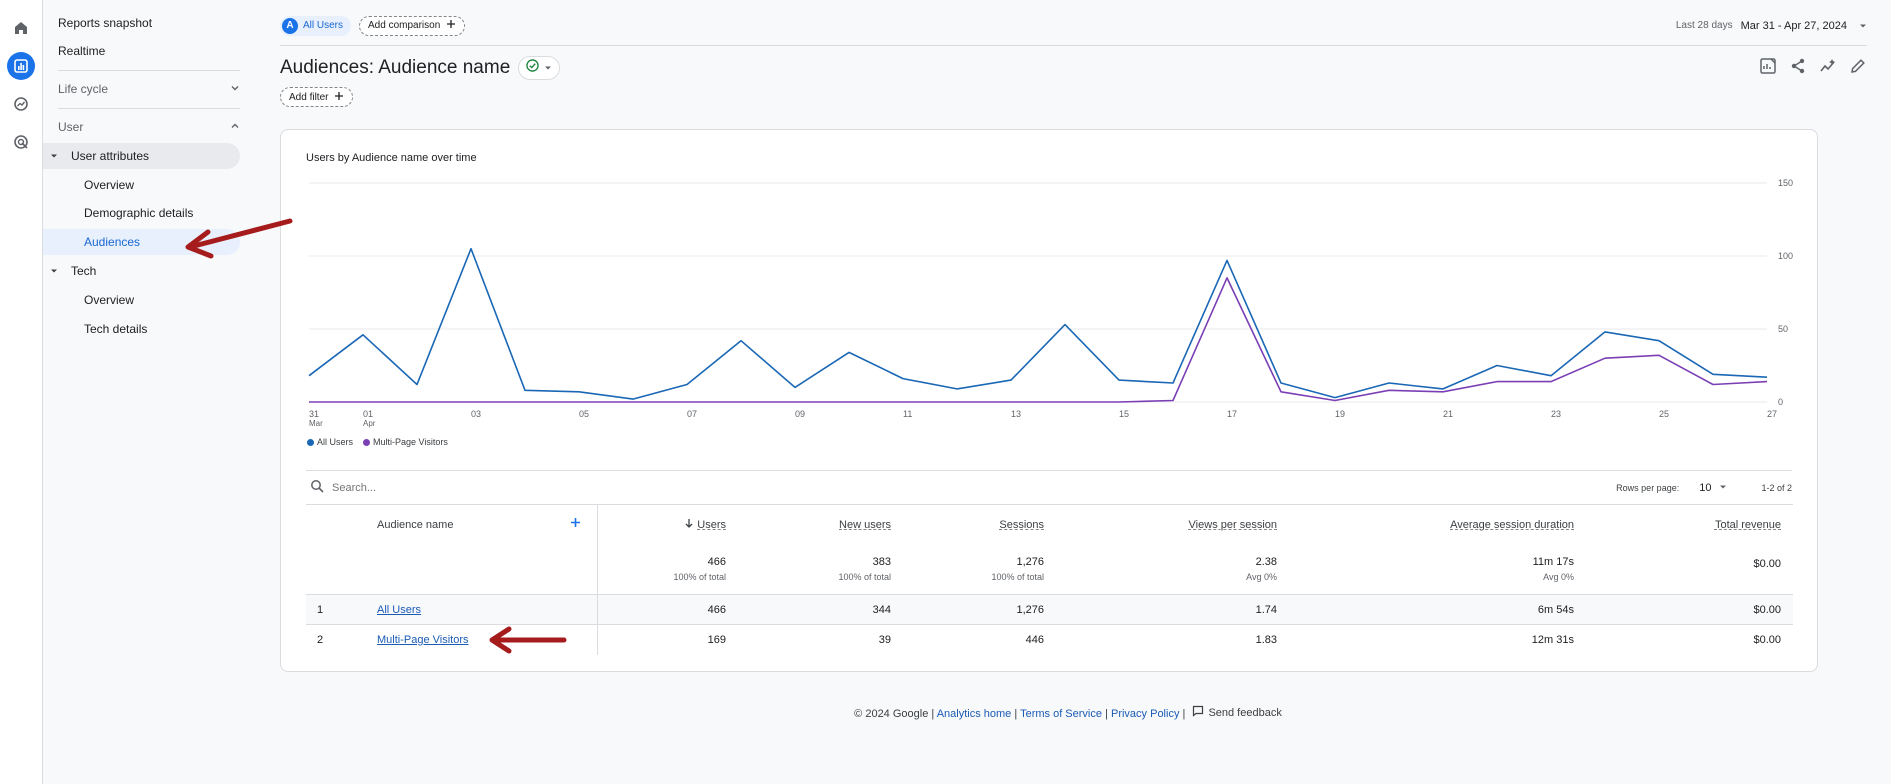 This screenshot has width=1891, height=784. What do you see at coordinates (1704, 25) in the screenshot?
I see `date-range-prefix: Last 28 days` at bounding box center [1704, 25].